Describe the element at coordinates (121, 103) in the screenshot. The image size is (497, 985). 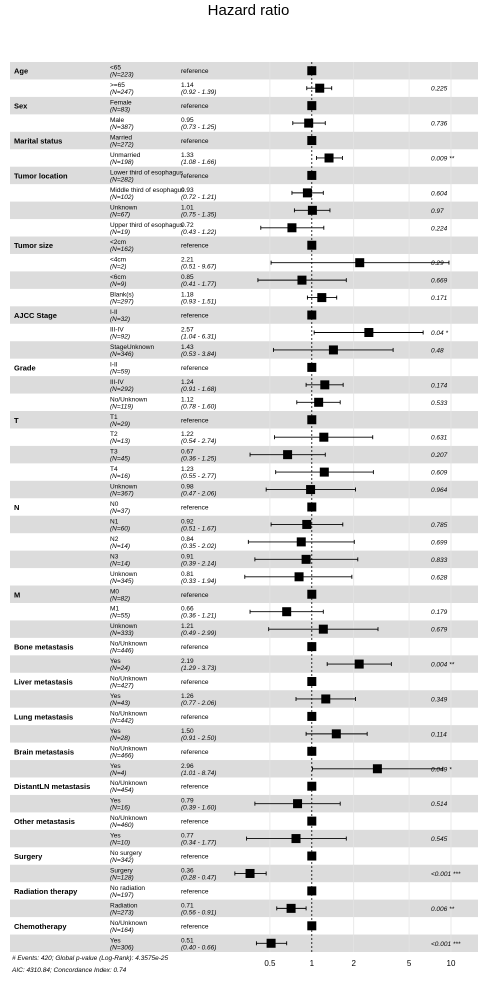
I see `level-label: Female` at that location.